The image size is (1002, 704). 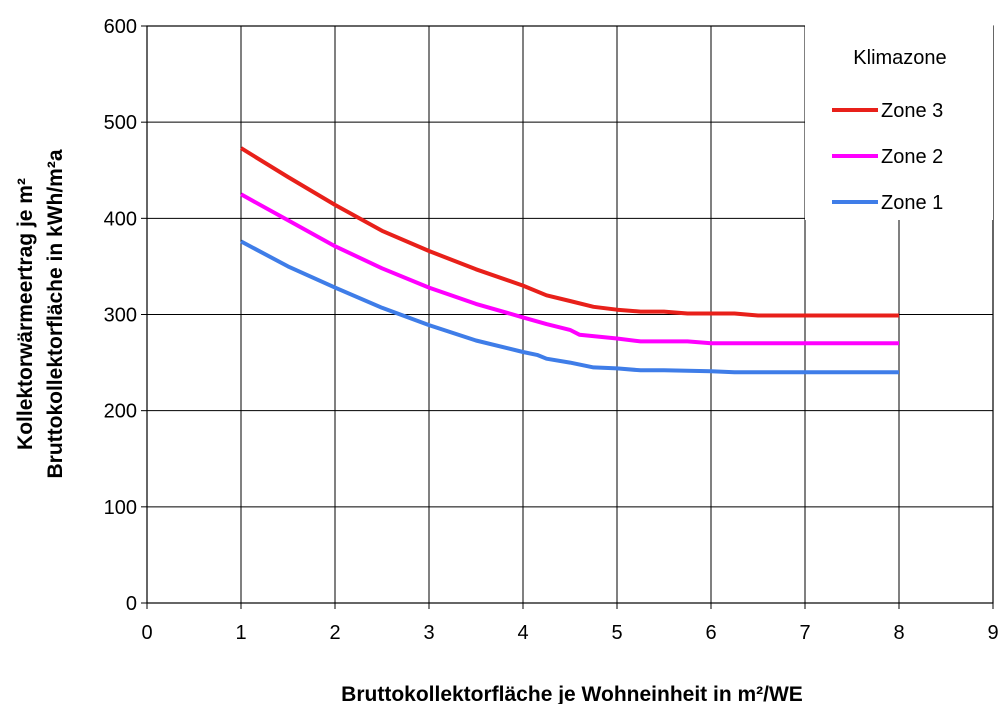 I want to click on y-tick-label: 300, so click(x=120, y=316).